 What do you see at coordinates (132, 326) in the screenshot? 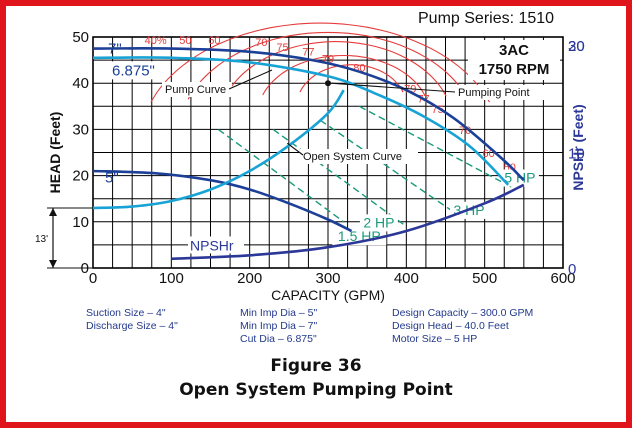
I see `spec-discharge: Discharge Size – 4"` at bounding box center [132, 326].